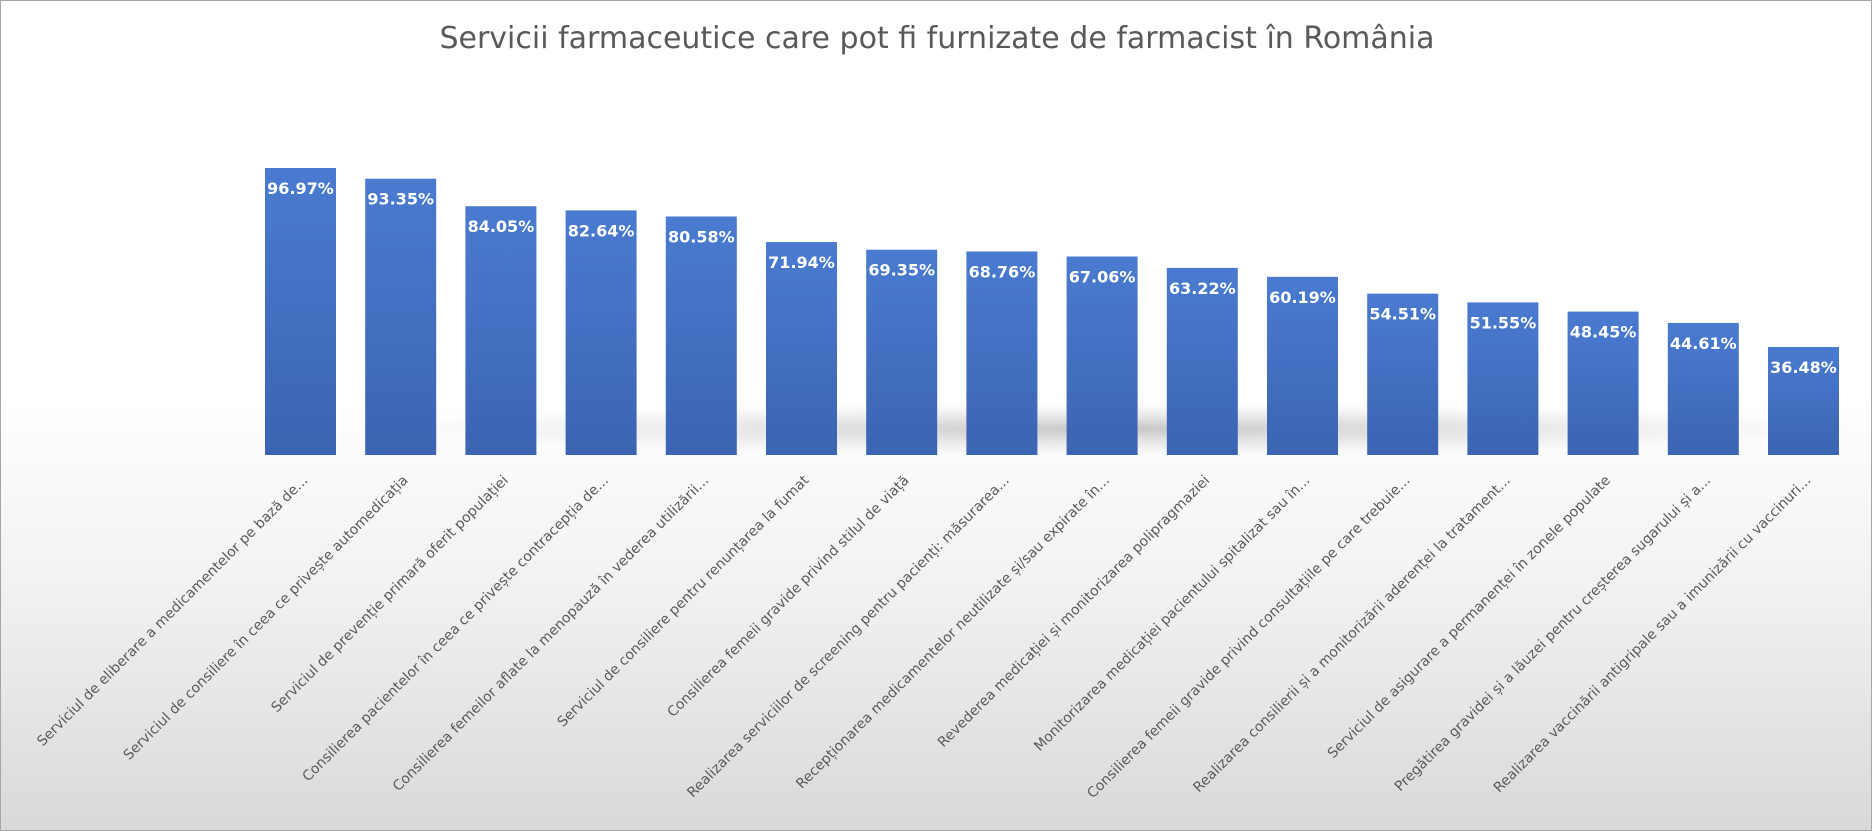  I want to click on data-label: 36.48%, so click(1803, 367).